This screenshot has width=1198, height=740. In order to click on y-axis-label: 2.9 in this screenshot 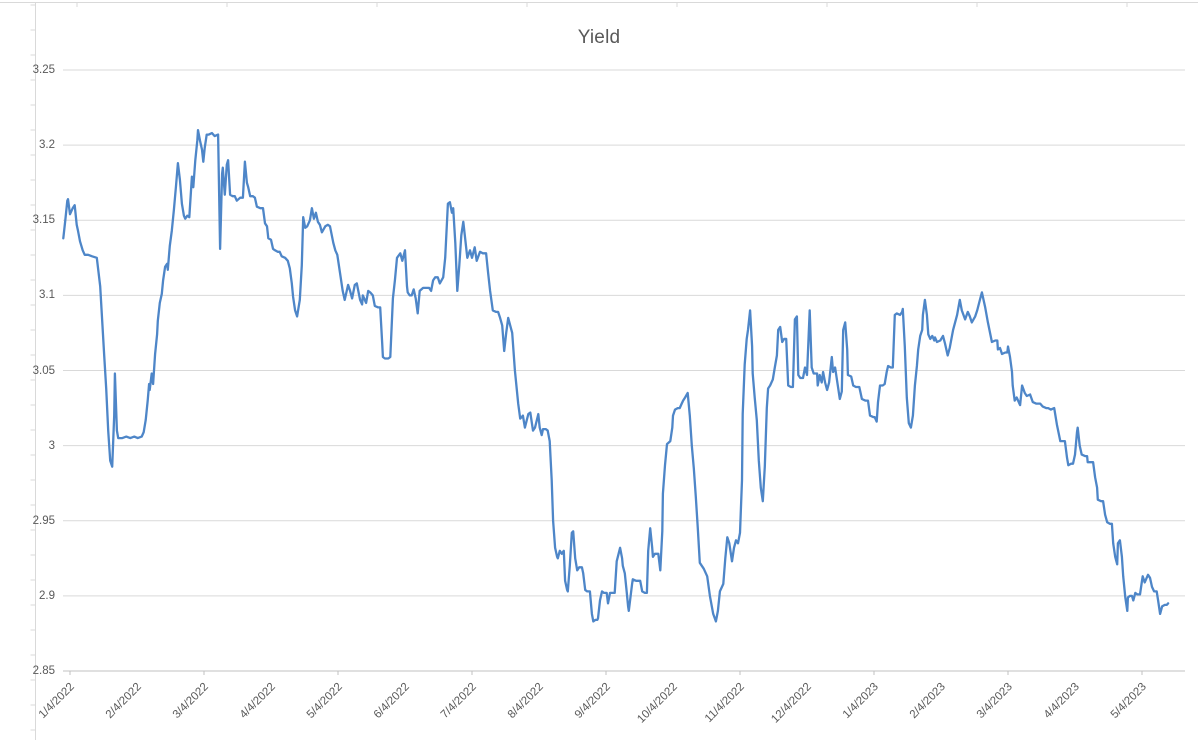, I will do `click(47, 595)`.